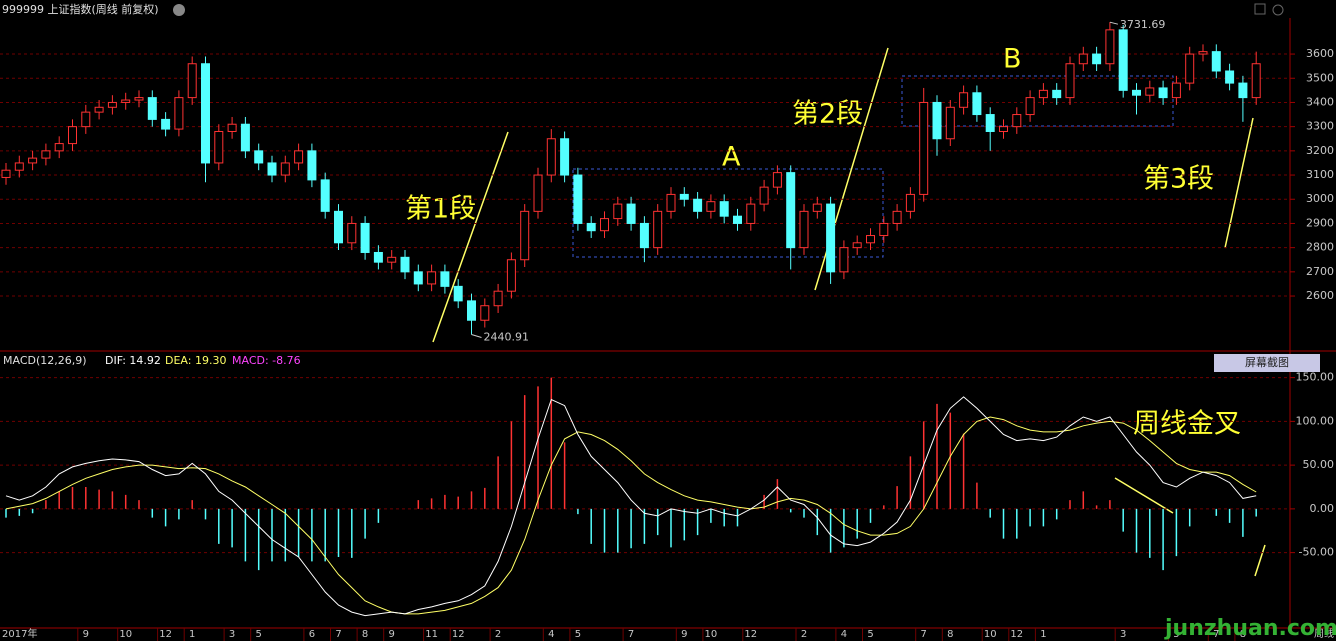 This screenshot has height=641, width=1336. I want to click on period-label: 周线, so click(1324, 633).